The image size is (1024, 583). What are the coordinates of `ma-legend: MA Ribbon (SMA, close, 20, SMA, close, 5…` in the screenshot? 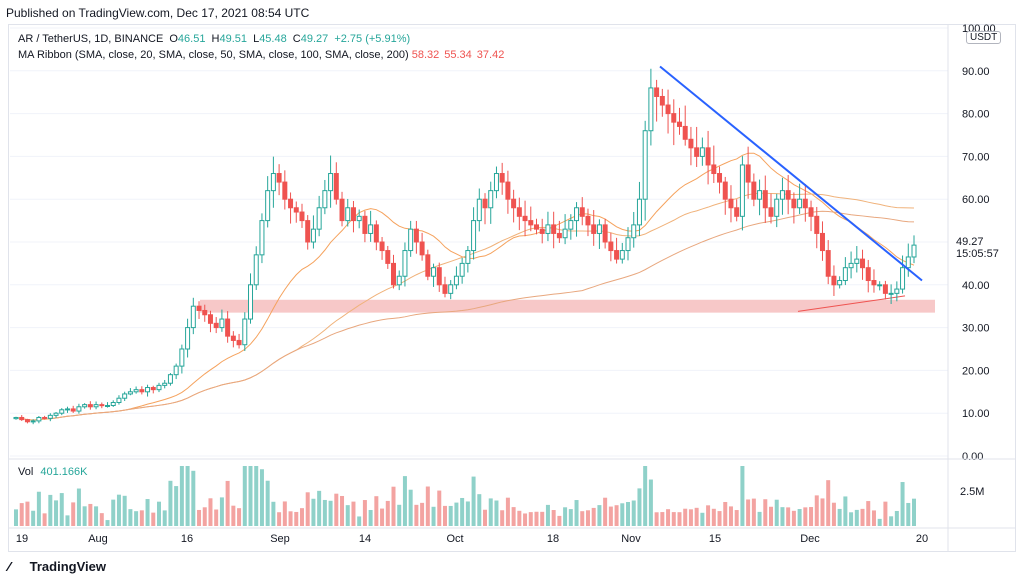 It's located at (263, 55).